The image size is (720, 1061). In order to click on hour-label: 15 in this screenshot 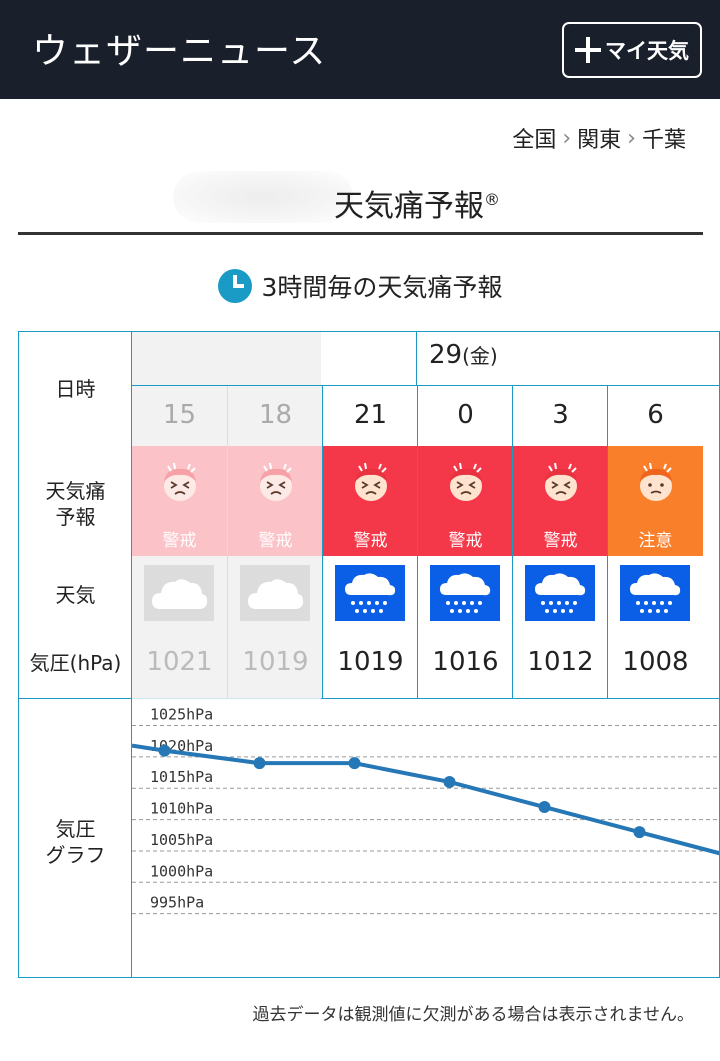, I will do `click(179, 415)`.